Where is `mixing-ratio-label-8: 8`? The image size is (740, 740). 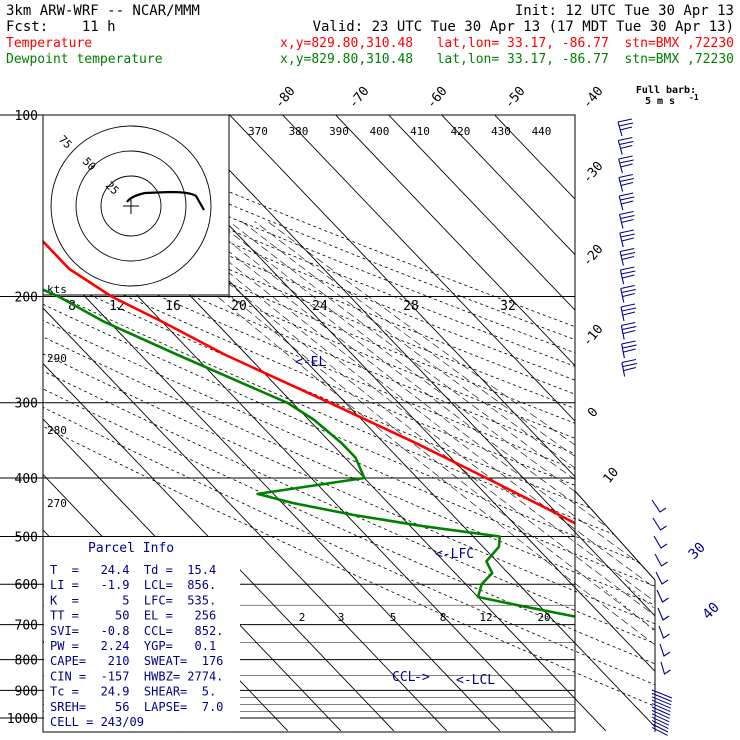 mixing-ratio-label-8: 8 is located at coordinates (443, 617).